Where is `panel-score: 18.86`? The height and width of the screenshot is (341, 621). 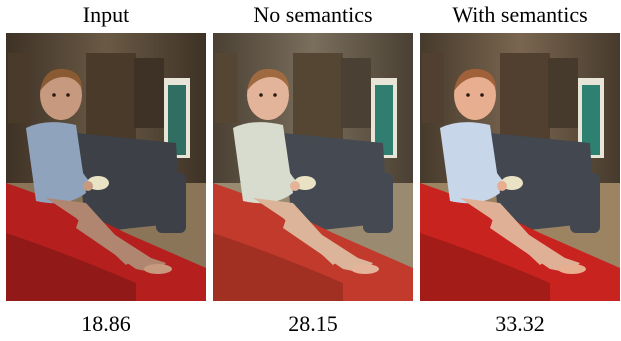
panel-score: 18.86 is located at coordinates (106, 323).